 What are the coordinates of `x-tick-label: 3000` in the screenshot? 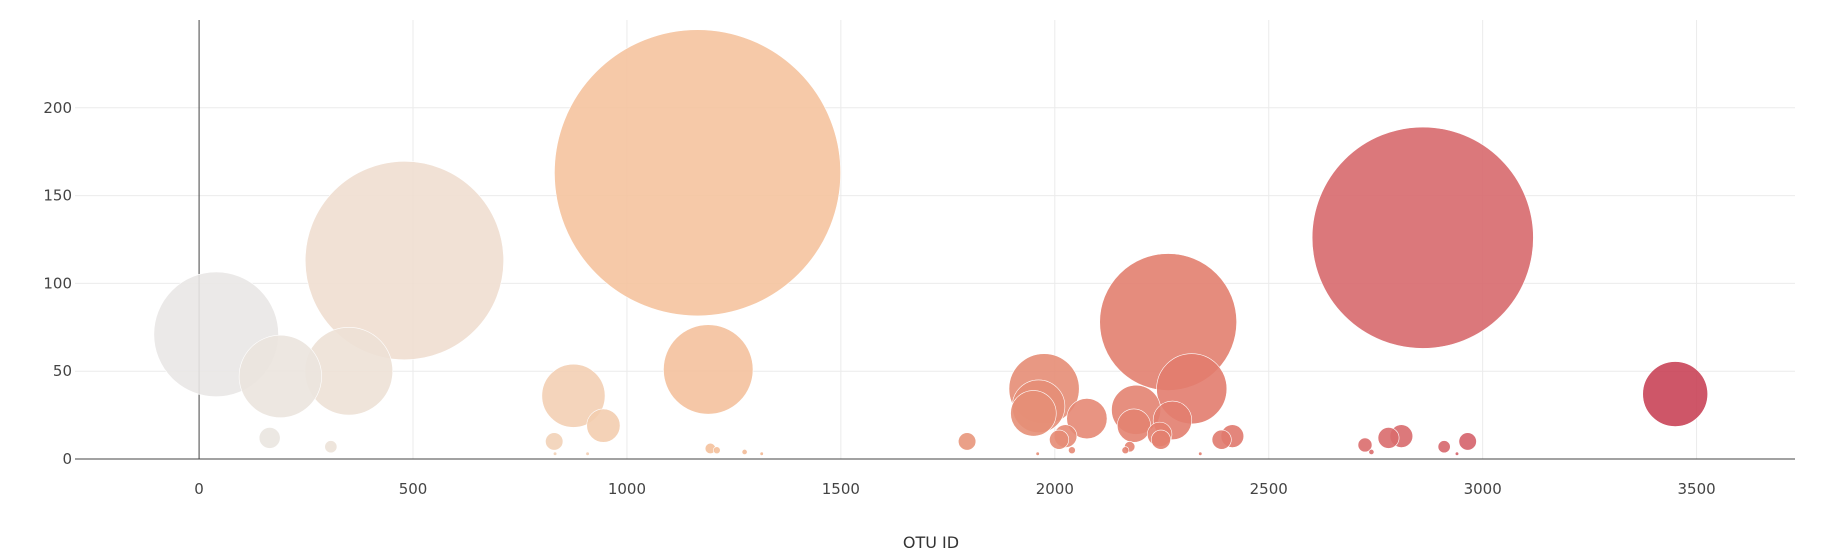 It's located at (1483, 489).